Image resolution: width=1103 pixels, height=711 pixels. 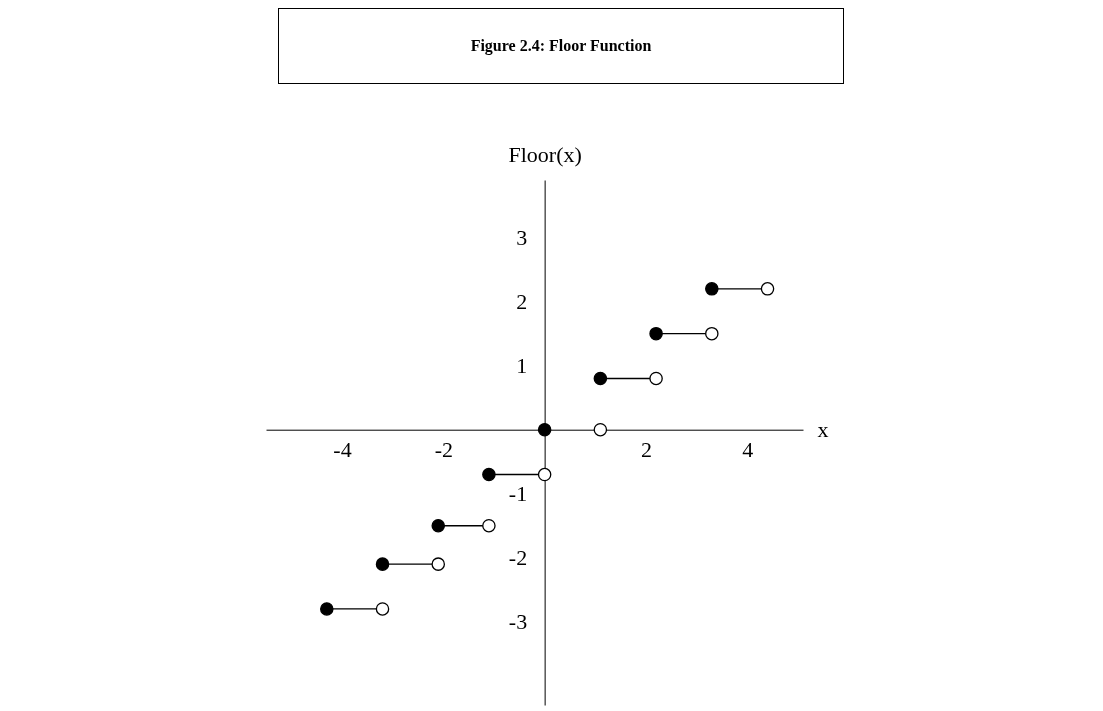 I want to click on y-tick-label: -3, so click(x=518, y=622).